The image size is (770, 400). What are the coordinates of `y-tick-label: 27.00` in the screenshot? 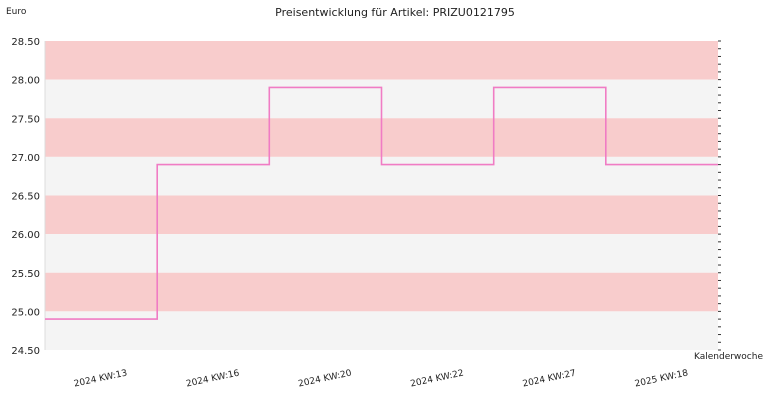 It's located at (25, 158).